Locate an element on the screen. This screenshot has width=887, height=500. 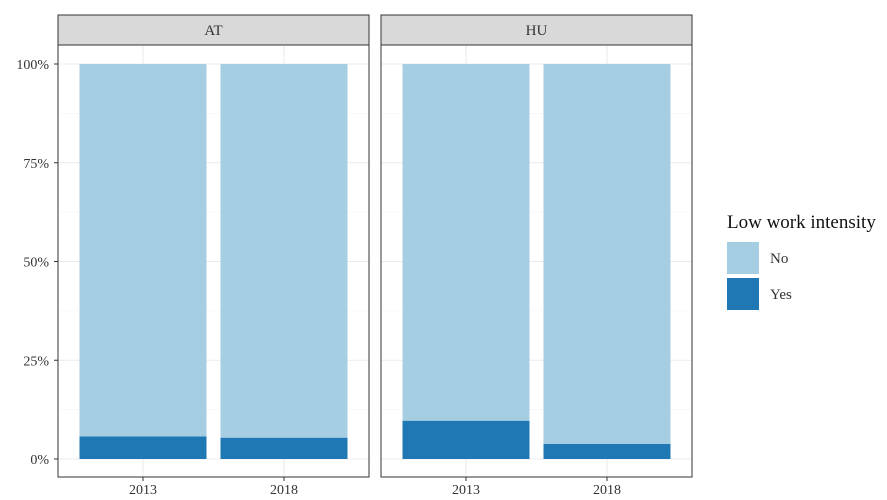
x-tick-label-at-2018: 2018 is located at coordinates (284, 490).